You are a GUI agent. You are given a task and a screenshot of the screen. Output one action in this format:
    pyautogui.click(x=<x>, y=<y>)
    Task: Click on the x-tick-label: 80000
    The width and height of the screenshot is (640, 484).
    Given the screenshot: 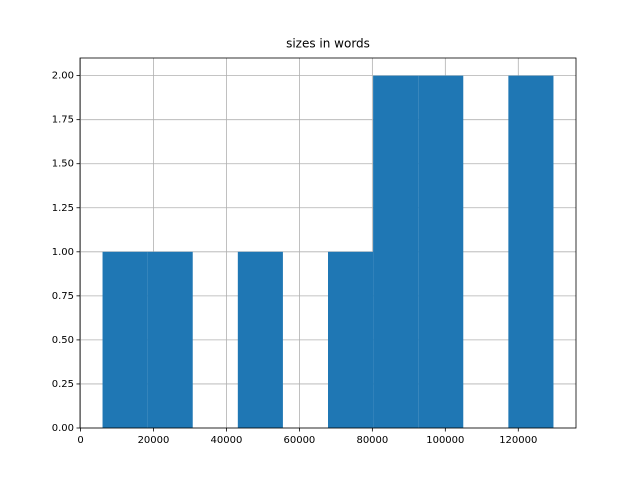 What is the action you would take?
    pyautogui.click(x=372, y=440)
    